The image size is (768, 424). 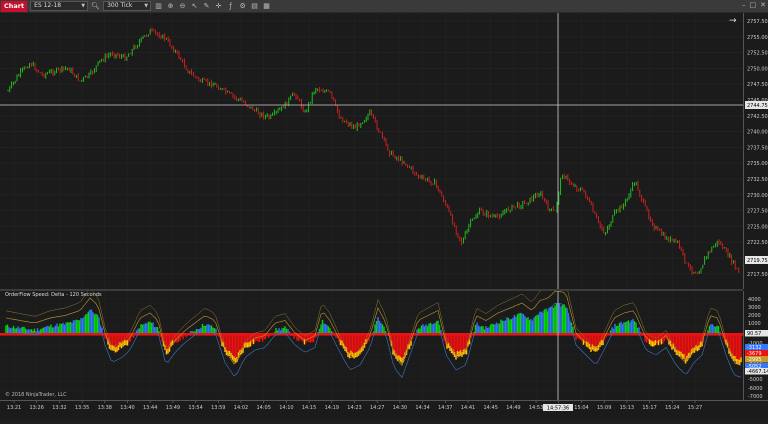 What do you see at coordinates (604, 408) in the screenshot?
I see `time-tick-label: 15:09` at bounding box center [604, 408].